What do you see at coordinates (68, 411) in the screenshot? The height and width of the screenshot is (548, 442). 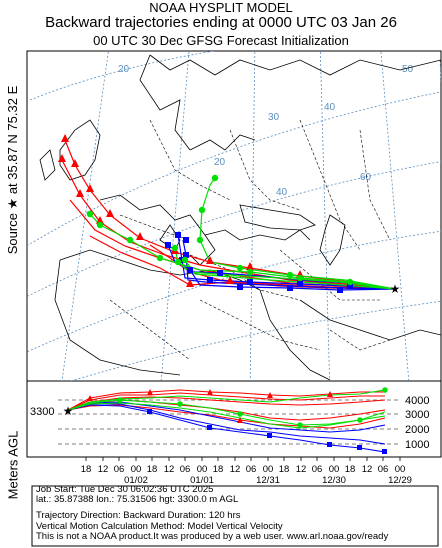 I see `source-star-icon: ★` at bounding box center [68, 411].